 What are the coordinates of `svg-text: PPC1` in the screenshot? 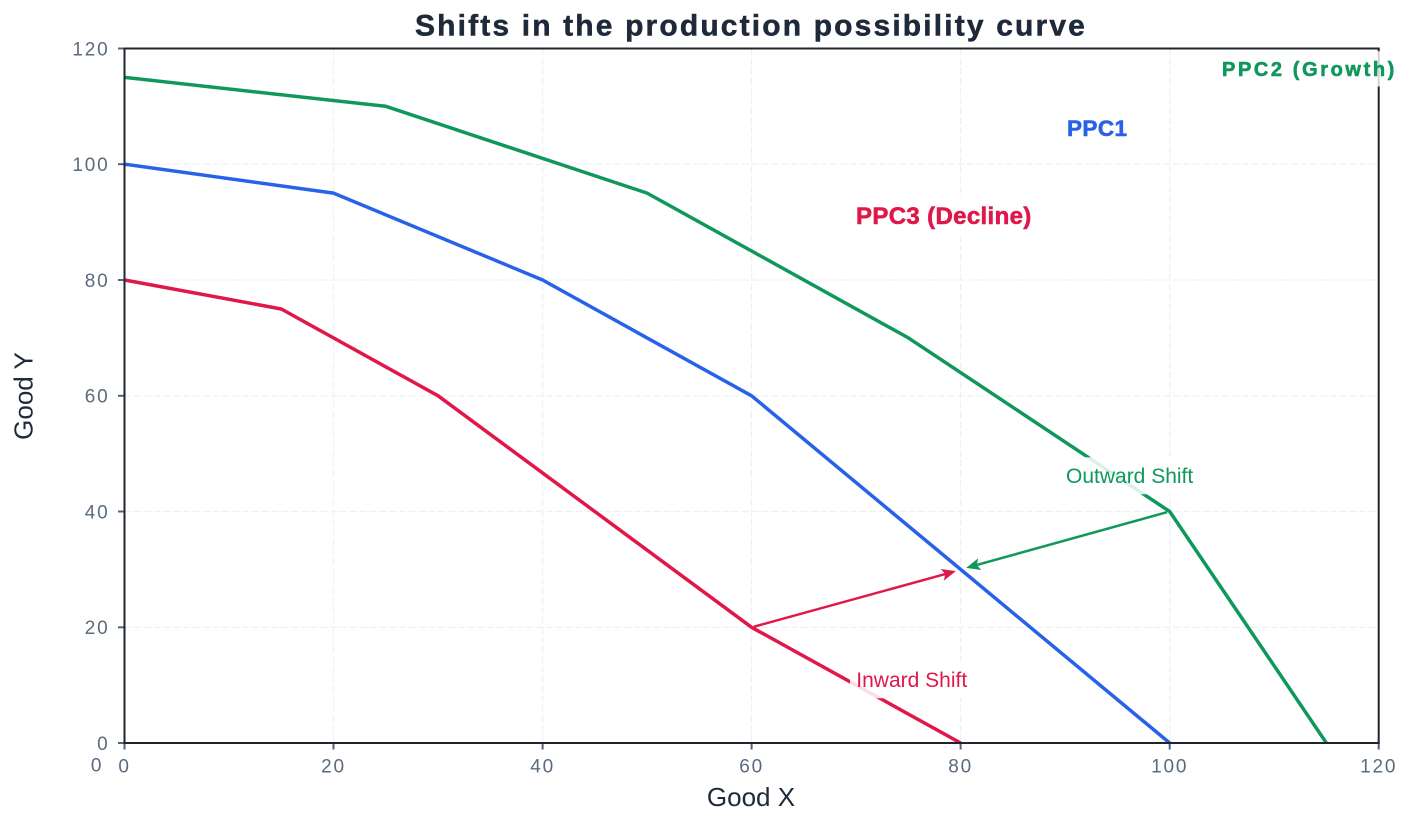 It's located at (1097, 128).